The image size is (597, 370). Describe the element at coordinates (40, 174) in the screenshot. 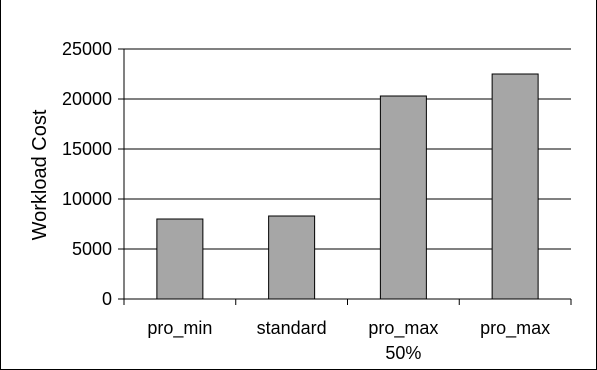

I see `y-axis-label: Workload Cost` at that location.